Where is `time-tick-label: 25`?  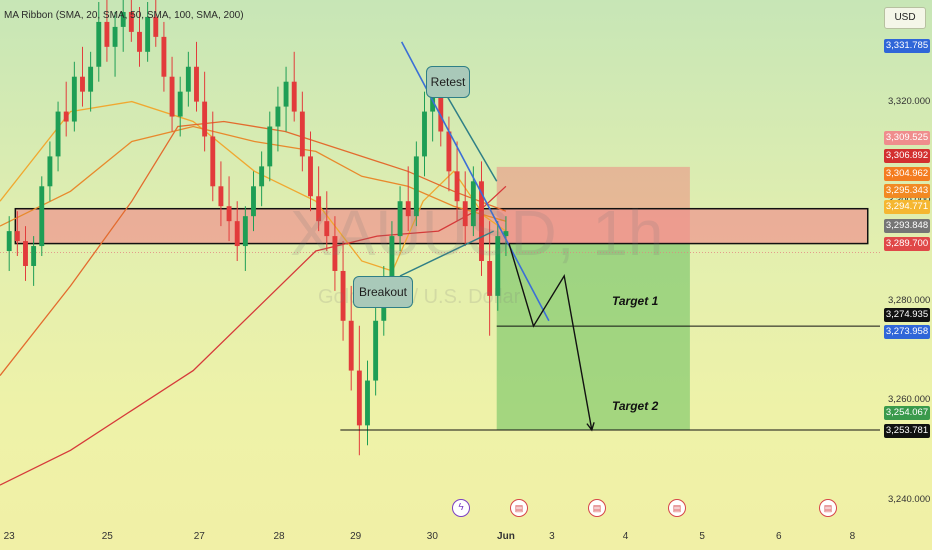
time-tick-label: 25 is located at coordinates (107, 536).